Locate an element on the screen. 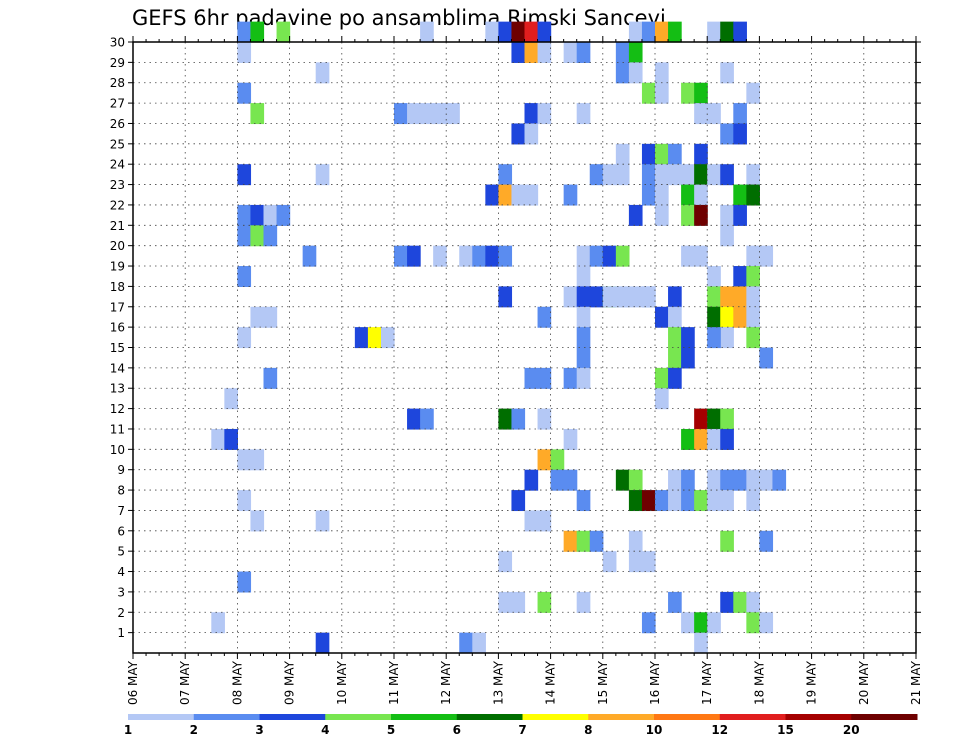 This screenshot has height=742, width=960. x-tick-label: 19 MAY is located at coordinates (812, 682).